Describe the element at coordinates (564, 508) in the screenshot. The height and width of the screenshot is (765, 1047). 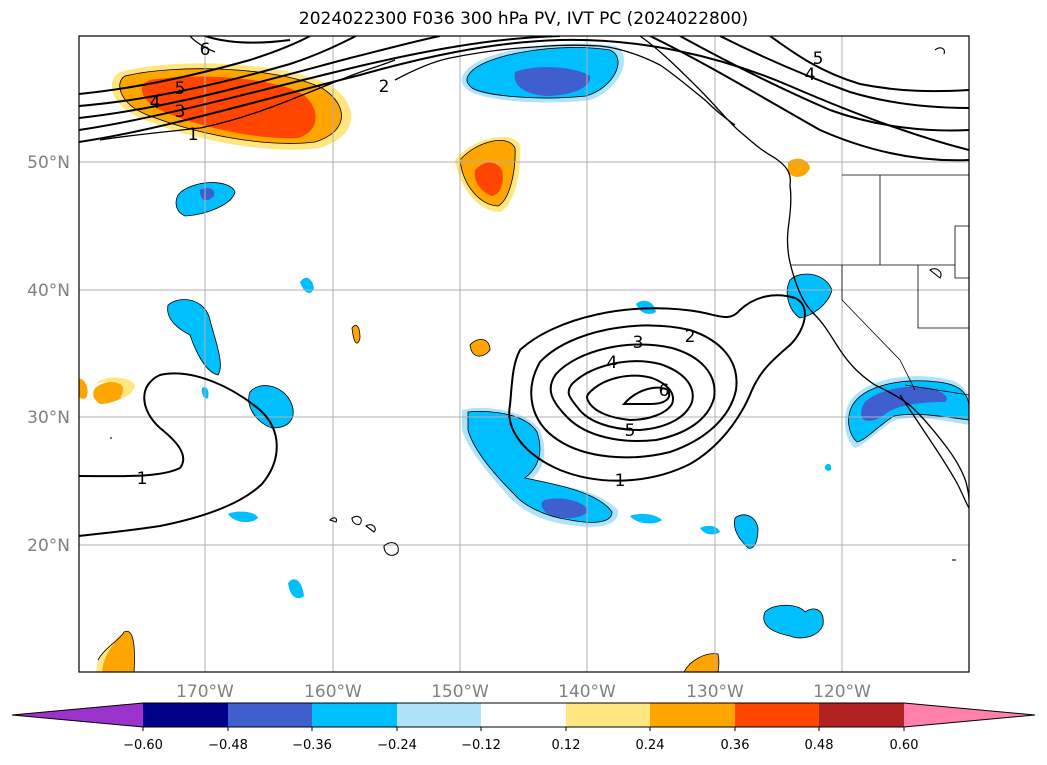
I see `pv-negative-s-core` at that location.